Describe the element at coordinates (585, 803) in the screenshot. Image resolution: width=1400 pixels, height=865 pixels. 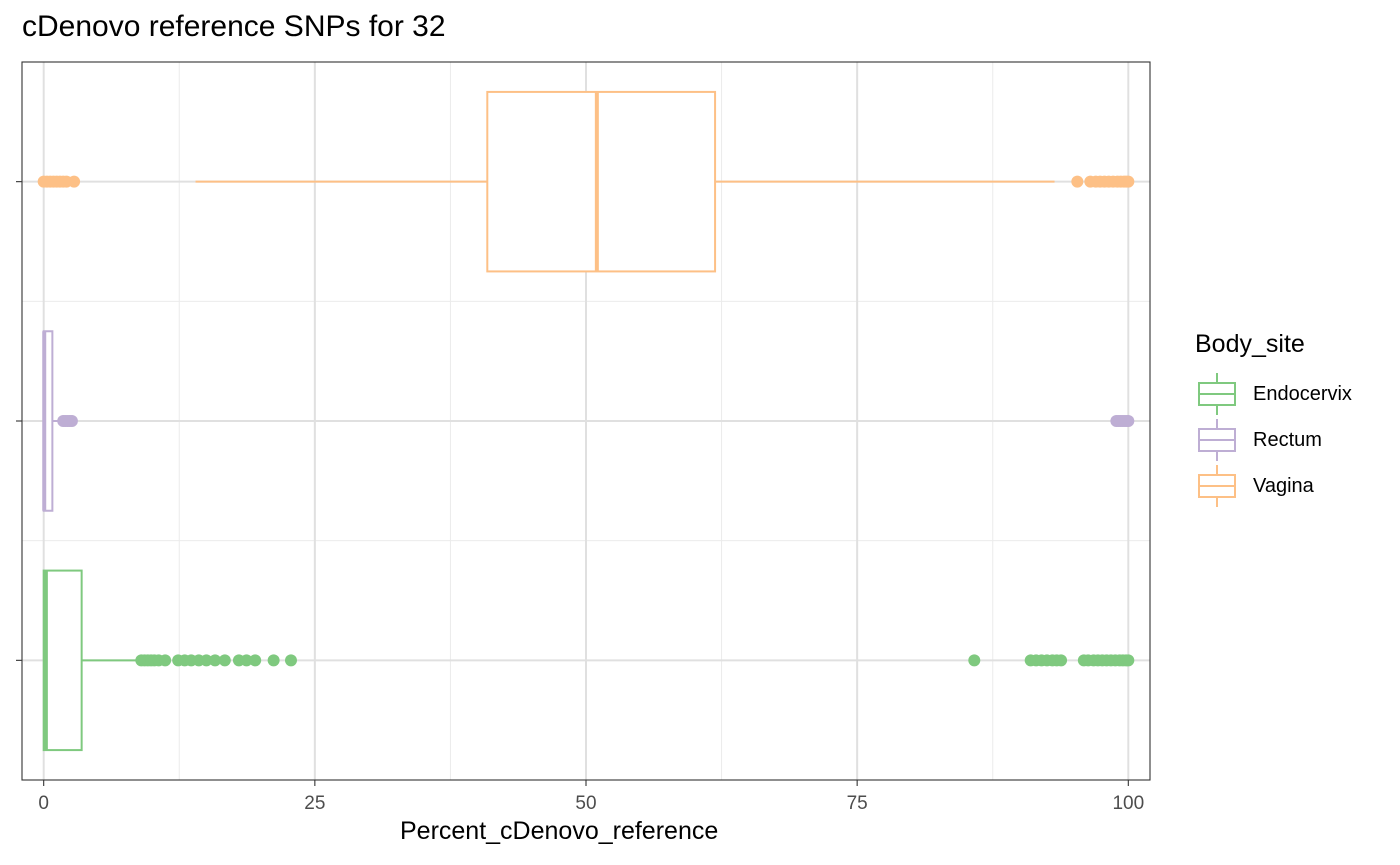
I see `x-tick-label: 50` at that location.